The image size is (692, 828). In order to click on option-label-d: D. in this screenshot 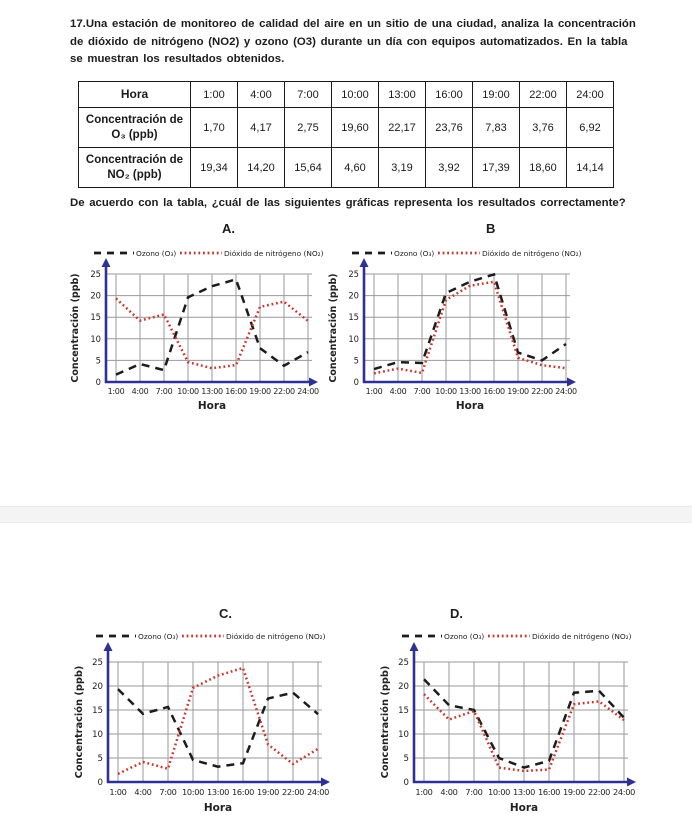, I will do `click(456, 613)`.